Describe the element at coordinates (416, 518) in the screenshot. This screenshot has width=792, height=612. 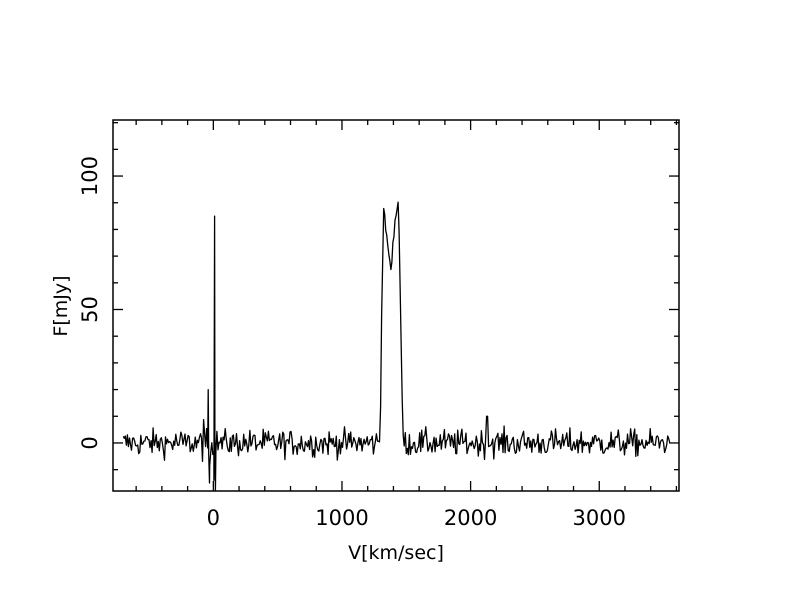
I see `x-tick-labels: 0 1000 2000 3000` at that location.